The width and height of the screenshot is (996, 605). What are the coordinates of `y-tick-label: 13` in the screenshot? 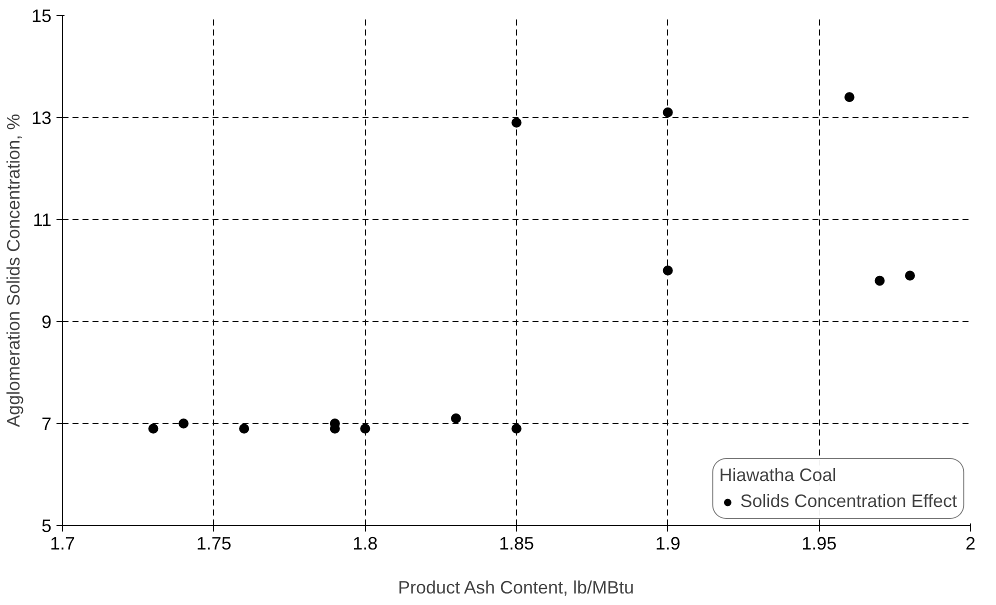 It's located at (41, 118).